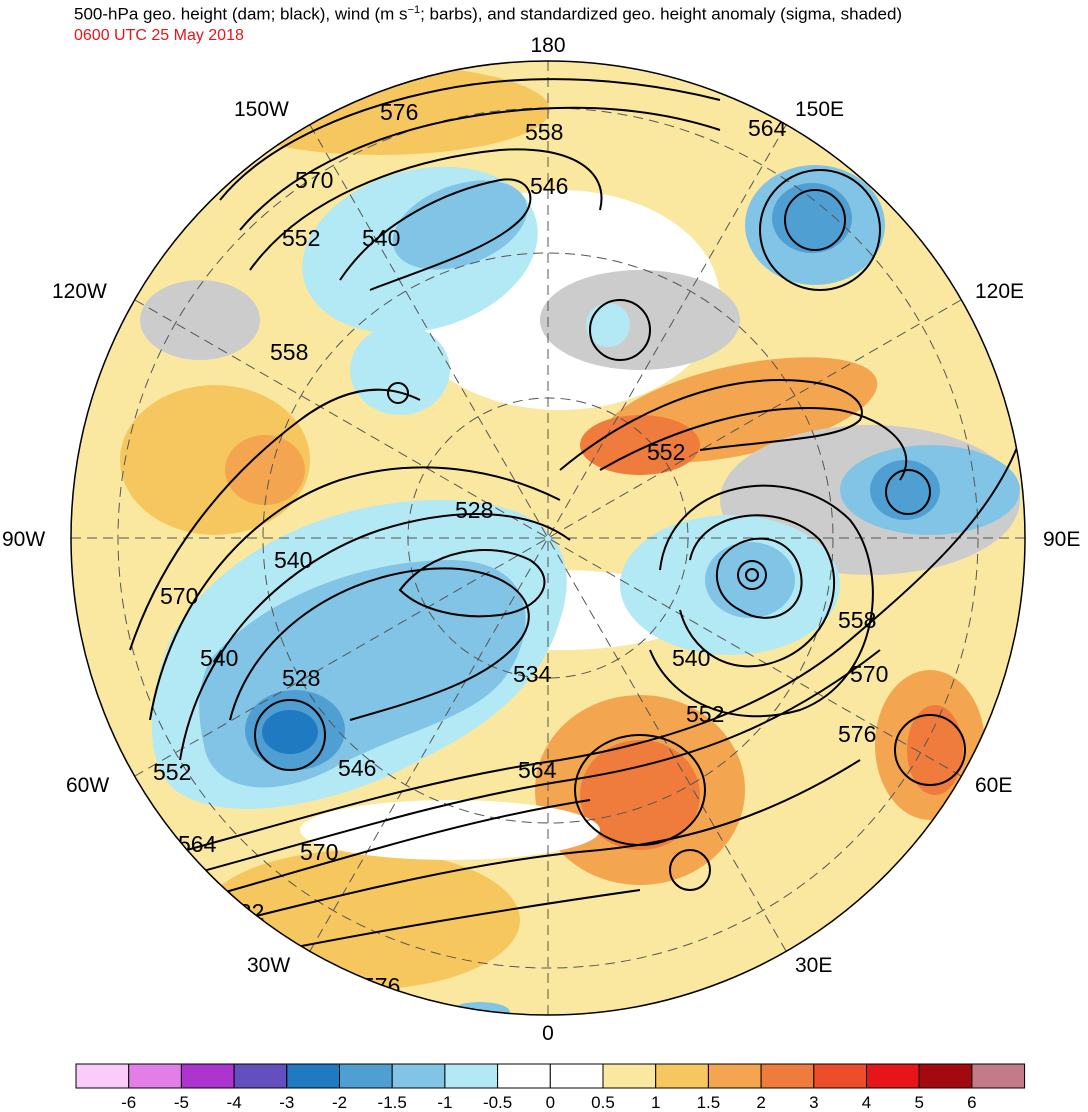 The height and width of the screenshot is (1112, 1088). Describe the element at coordinates (392, 1102) in the screenshot. I see `colorbar-tick-label: -1.5` at that location.